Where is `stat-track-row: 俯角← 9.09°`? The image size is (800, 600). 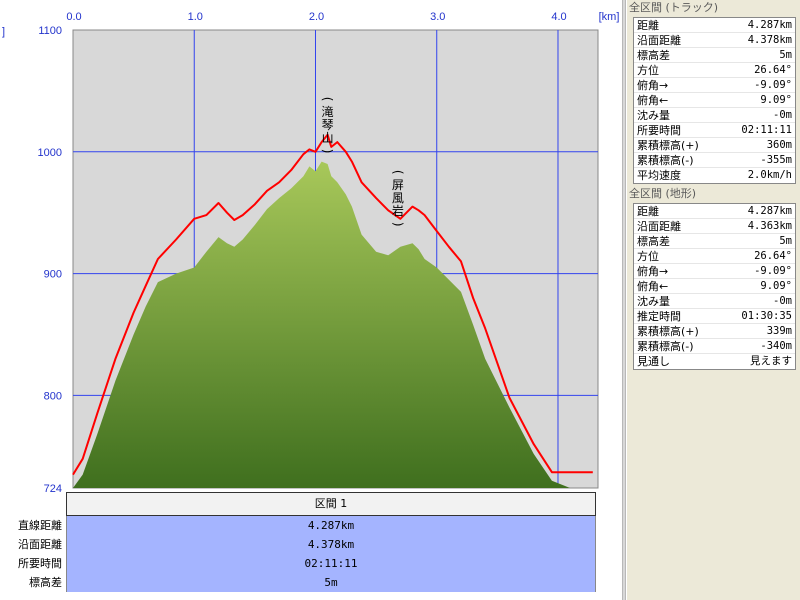 stat-track-row: 俯角← 9.09° is located at coordinates (714, 100).